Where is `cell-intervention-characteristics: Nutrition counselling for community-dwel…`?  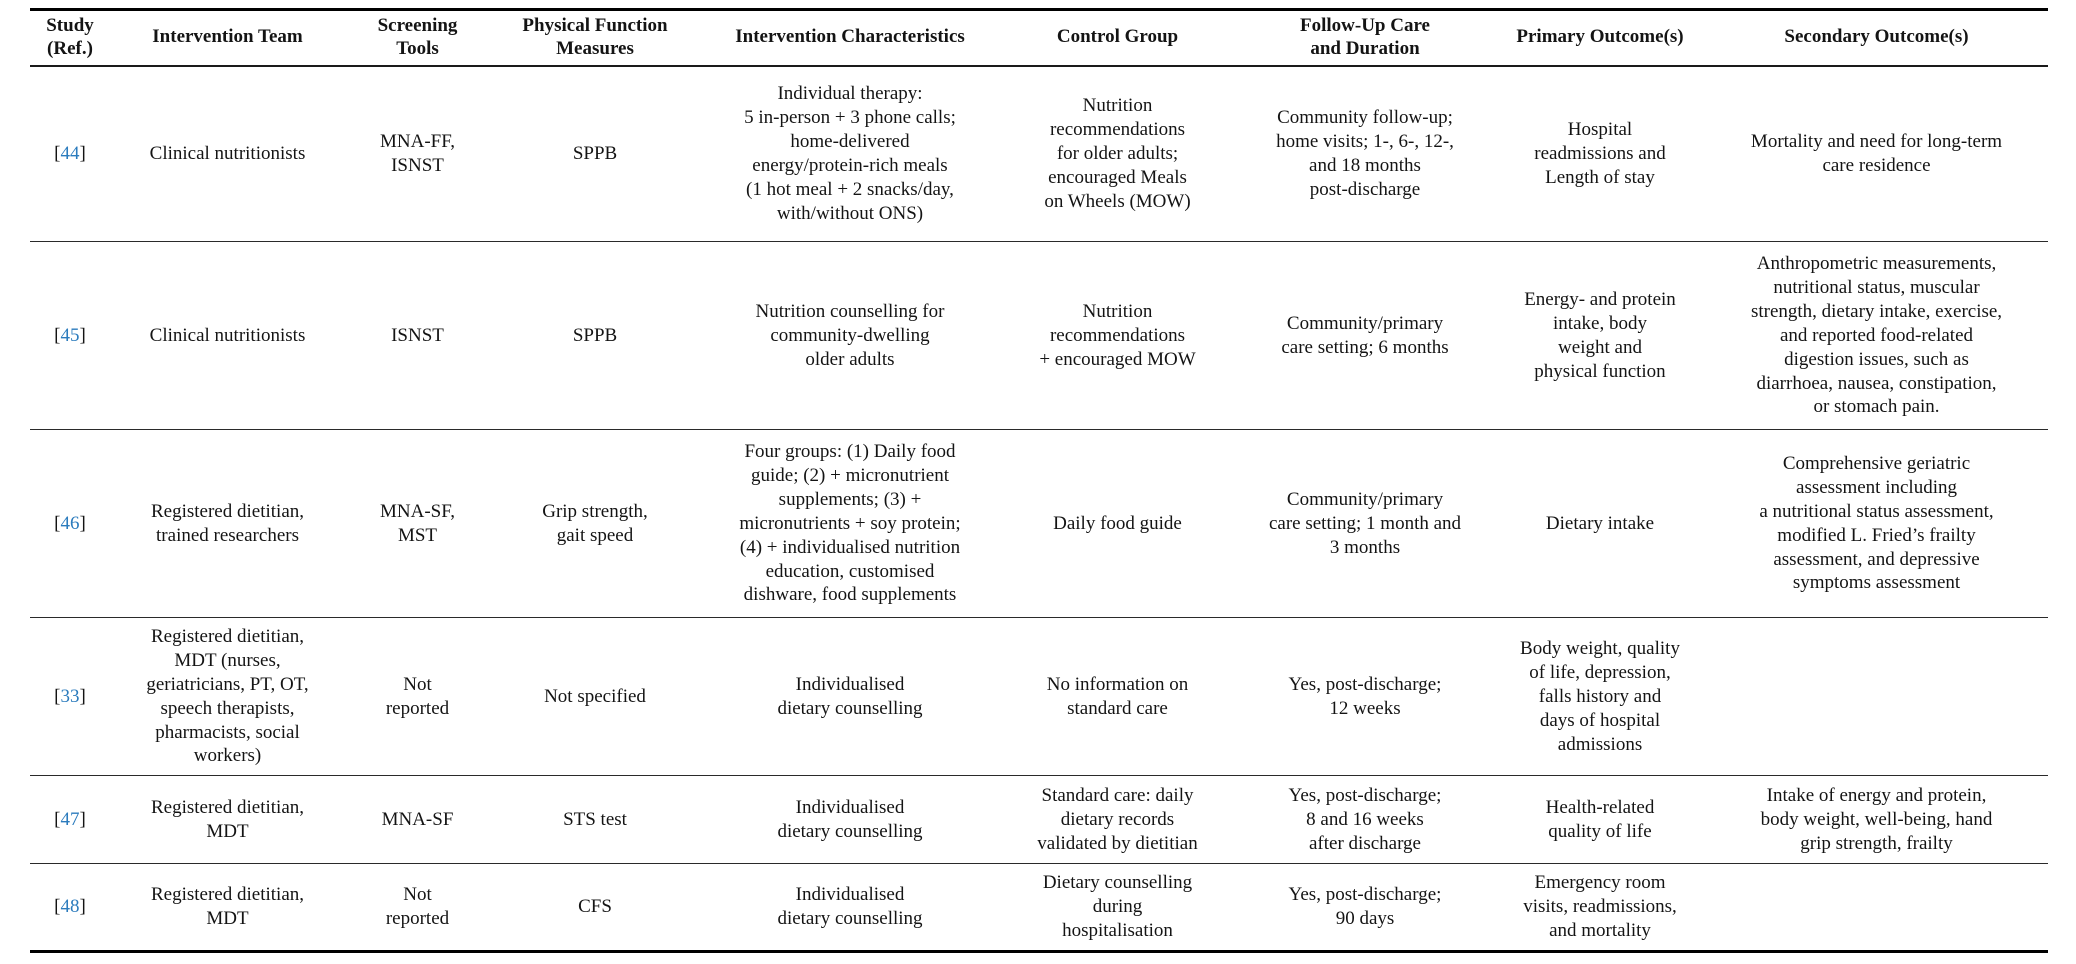 cell-intervention-characteristics: Nutrition counselling for community-dwel… is located at coordinates (850, 336).